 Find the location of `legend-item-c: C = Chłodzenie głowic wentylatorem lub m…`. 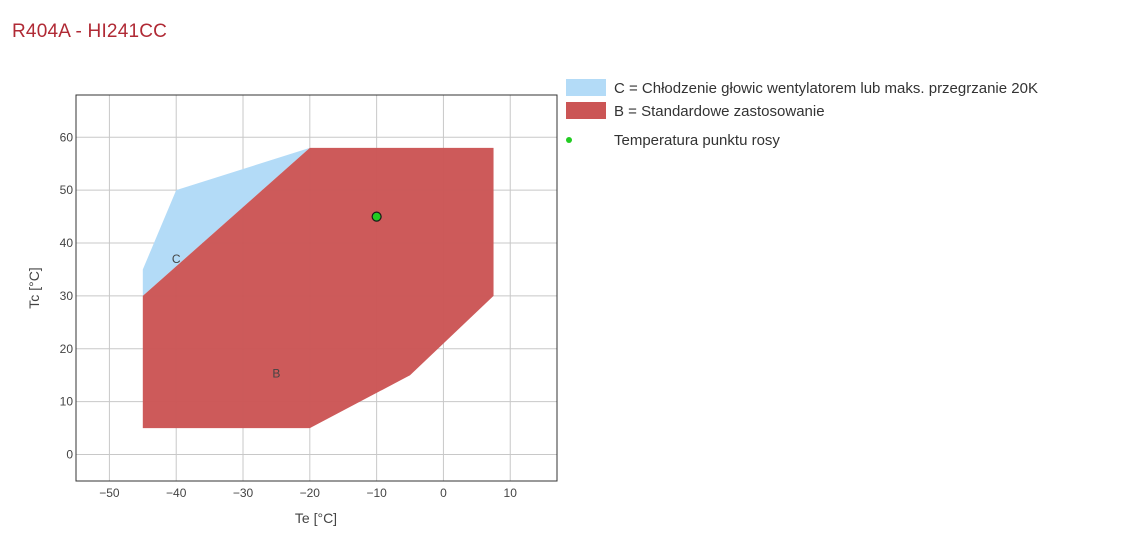

legend-item-c: C = Chłodzenie głowic wentylatorem lub m… is located at coordinates (826, 88).